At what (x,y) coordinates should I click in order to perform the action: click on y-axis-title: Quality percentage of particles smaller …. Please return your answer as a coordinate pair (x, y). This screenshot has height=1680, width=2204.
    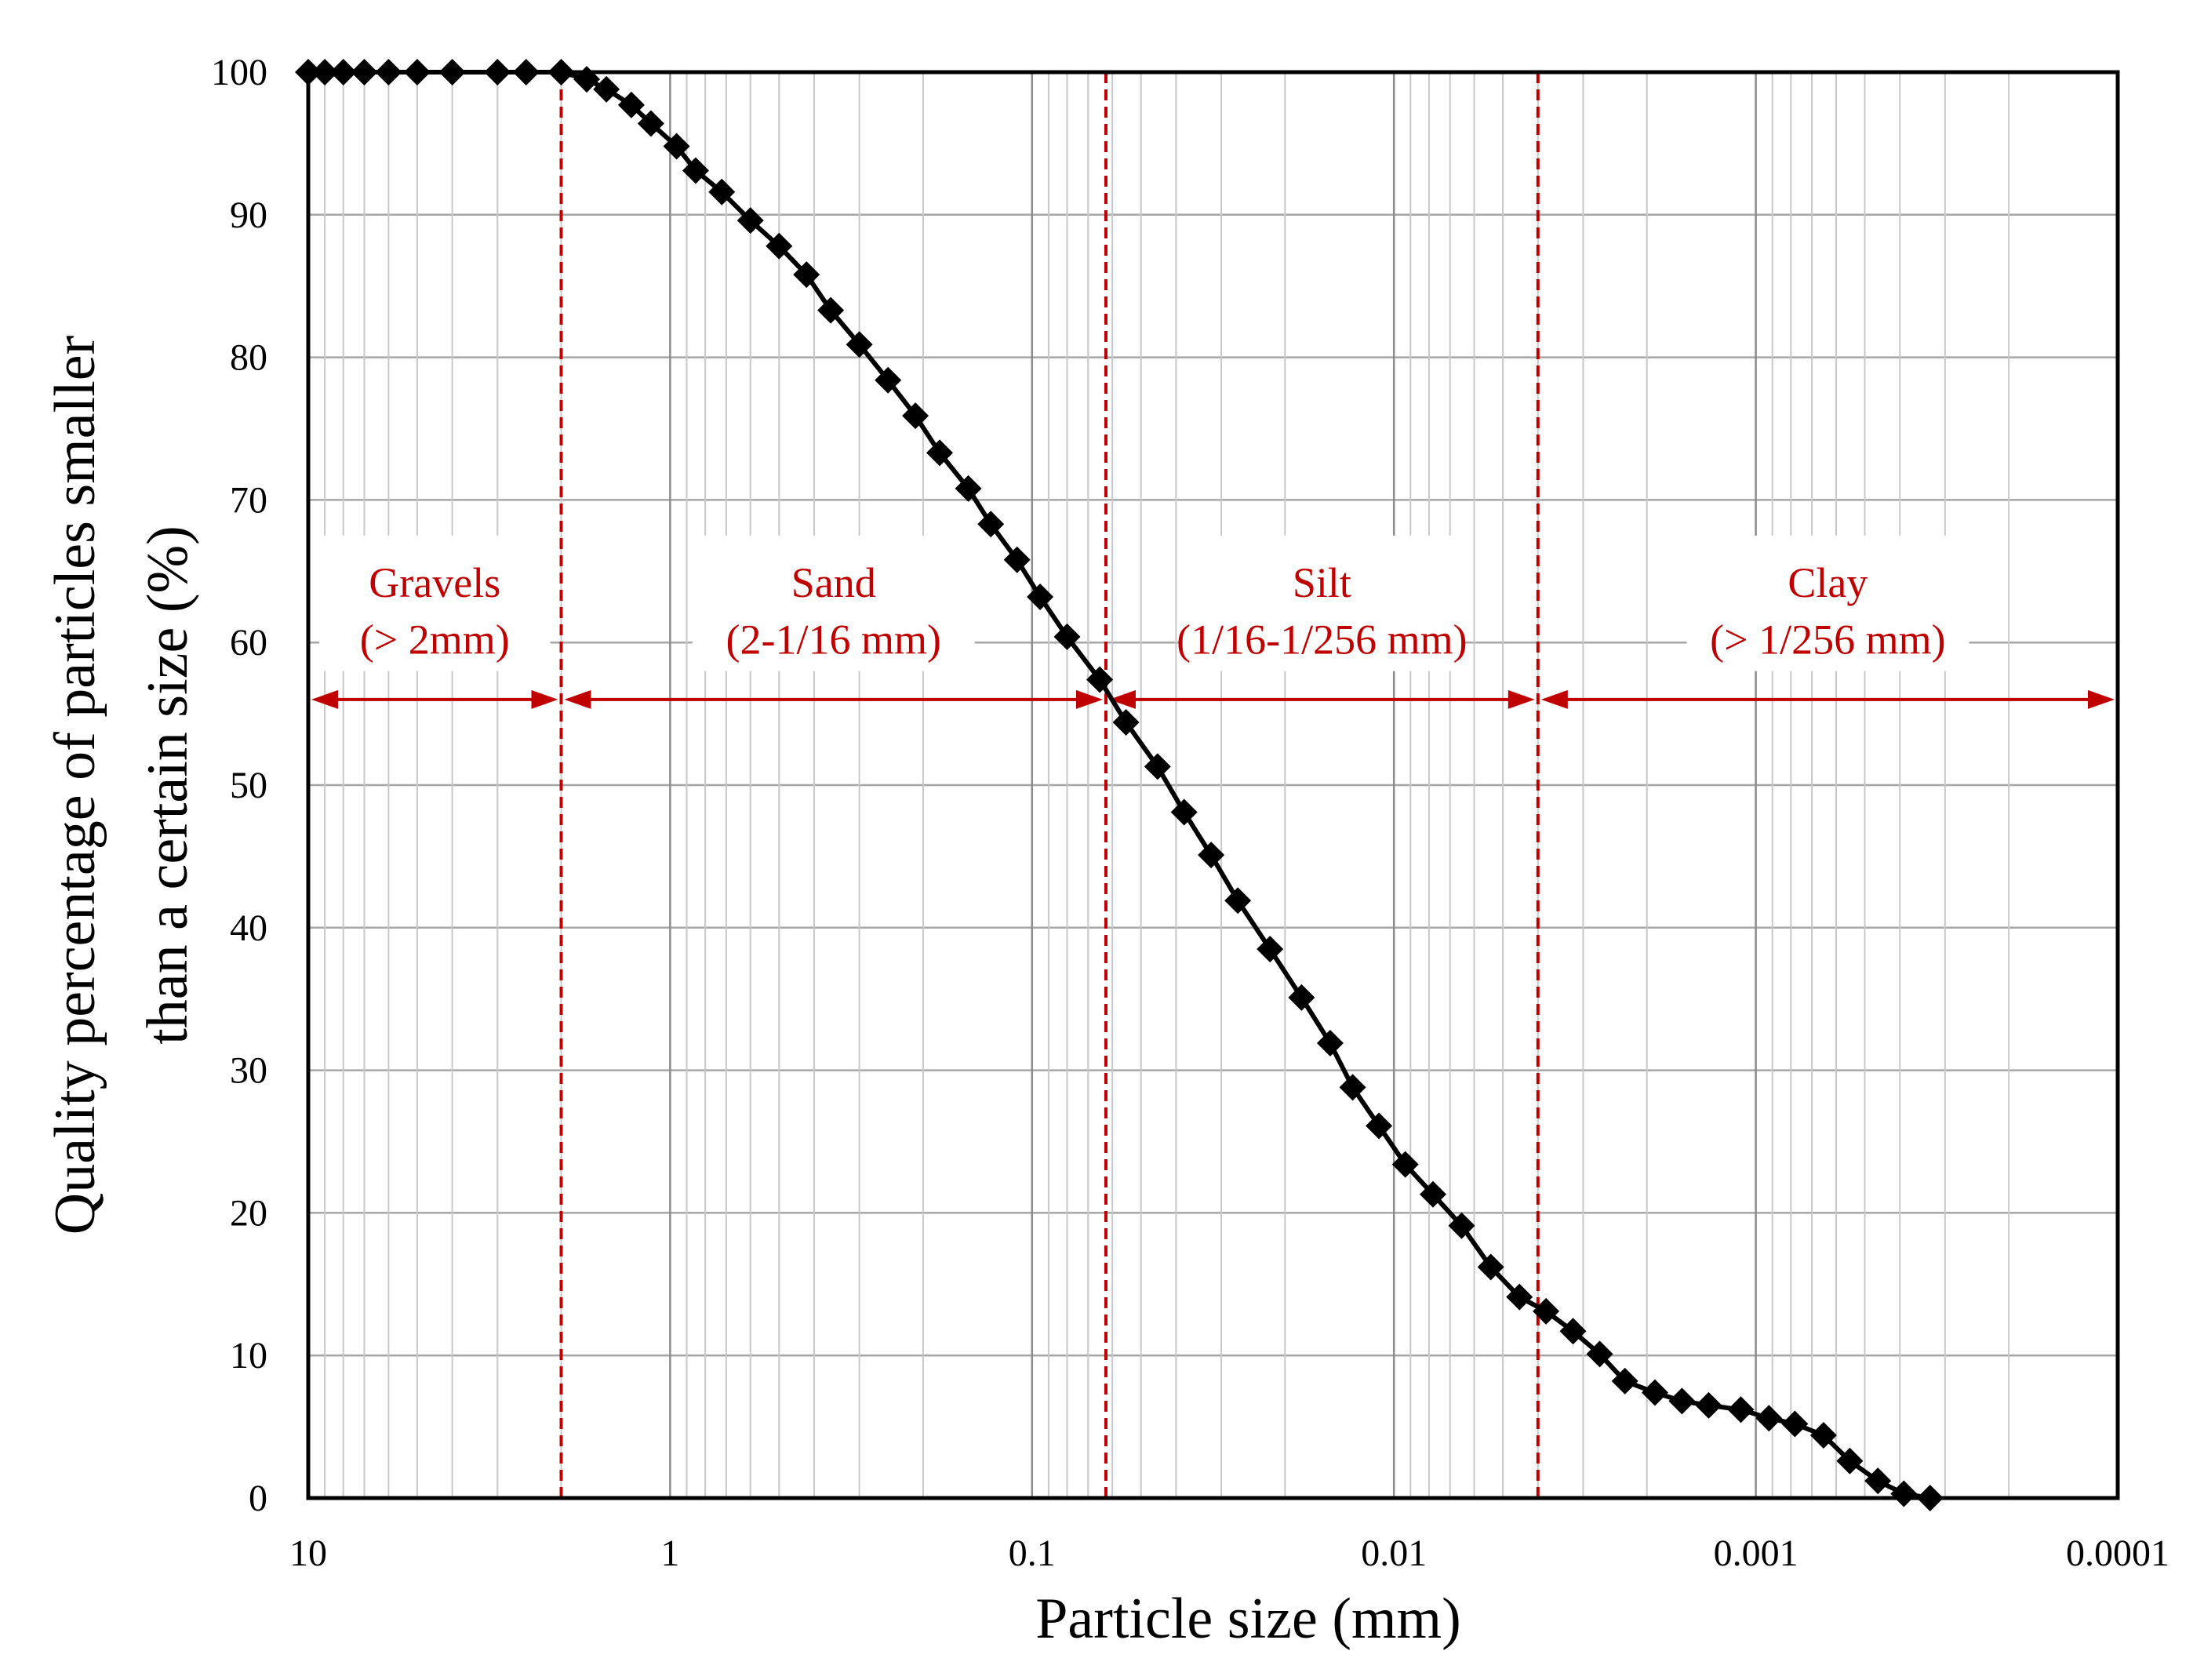
    Looking at the image, I should click on (121, 785).